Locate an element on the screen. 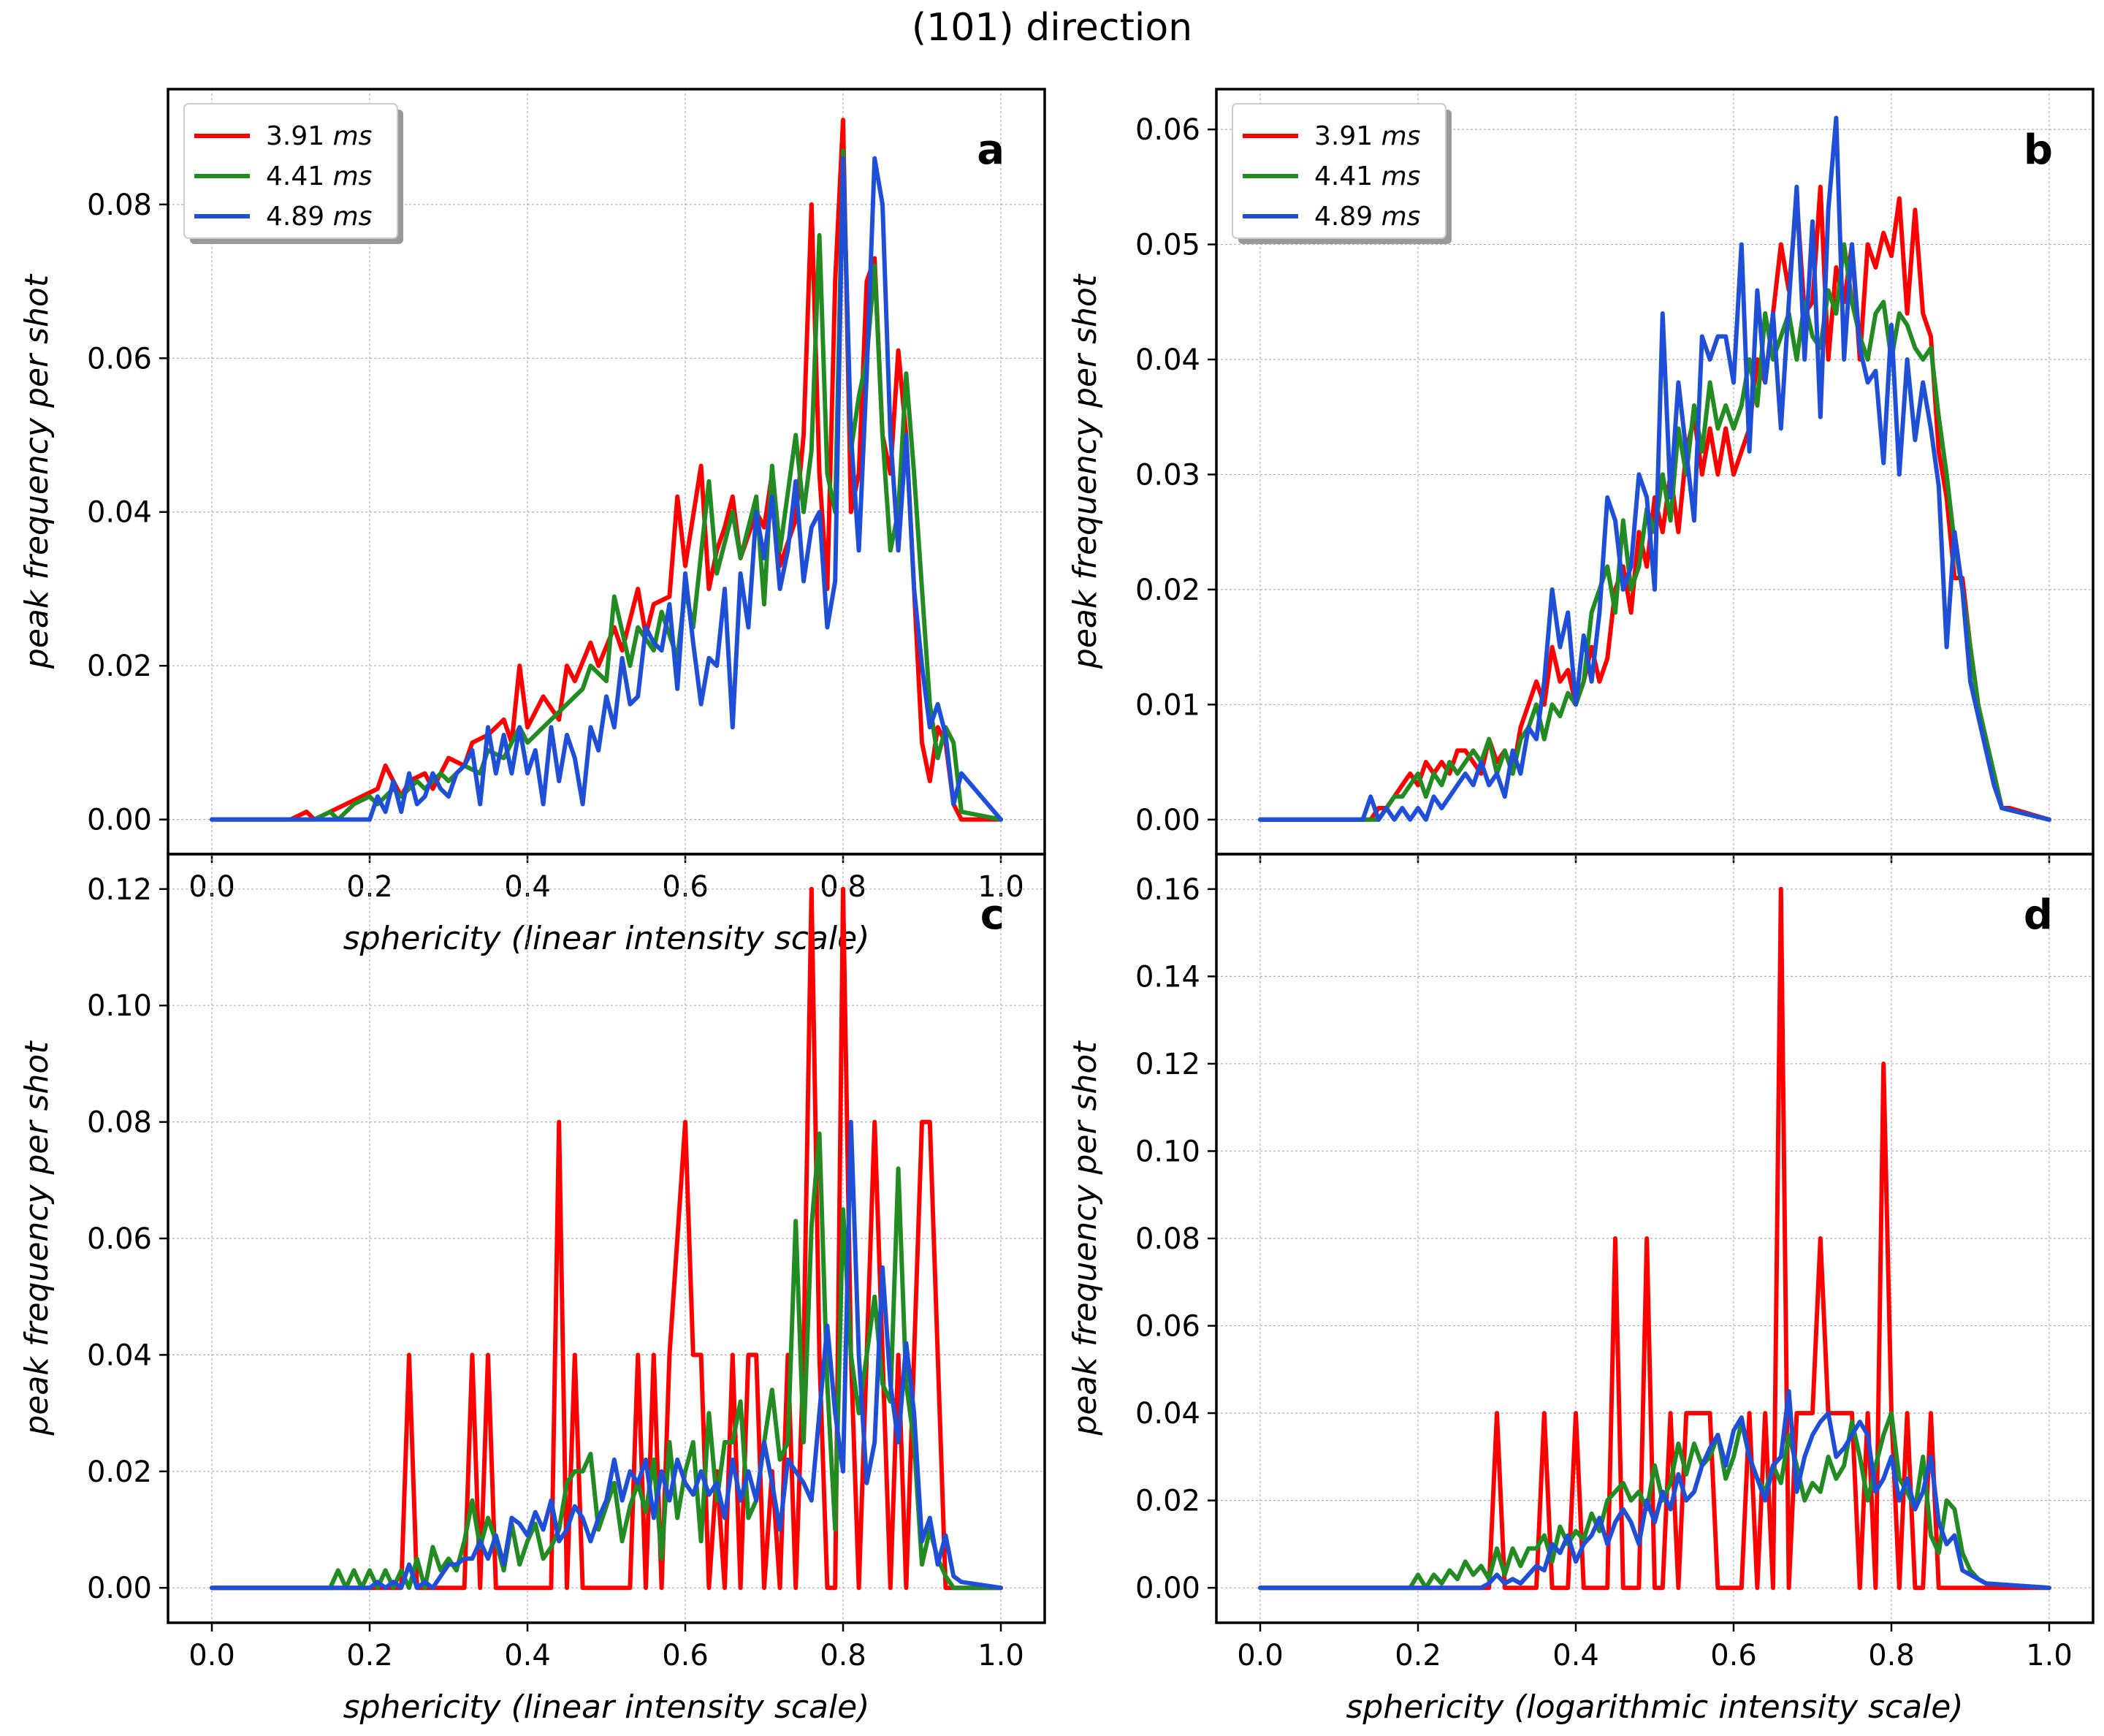 The height and width of the screenshot is (1736, 2104). legend-a: 3.91 ms 4.41 ms 4.89 ms is located at coordinates (293, 173).